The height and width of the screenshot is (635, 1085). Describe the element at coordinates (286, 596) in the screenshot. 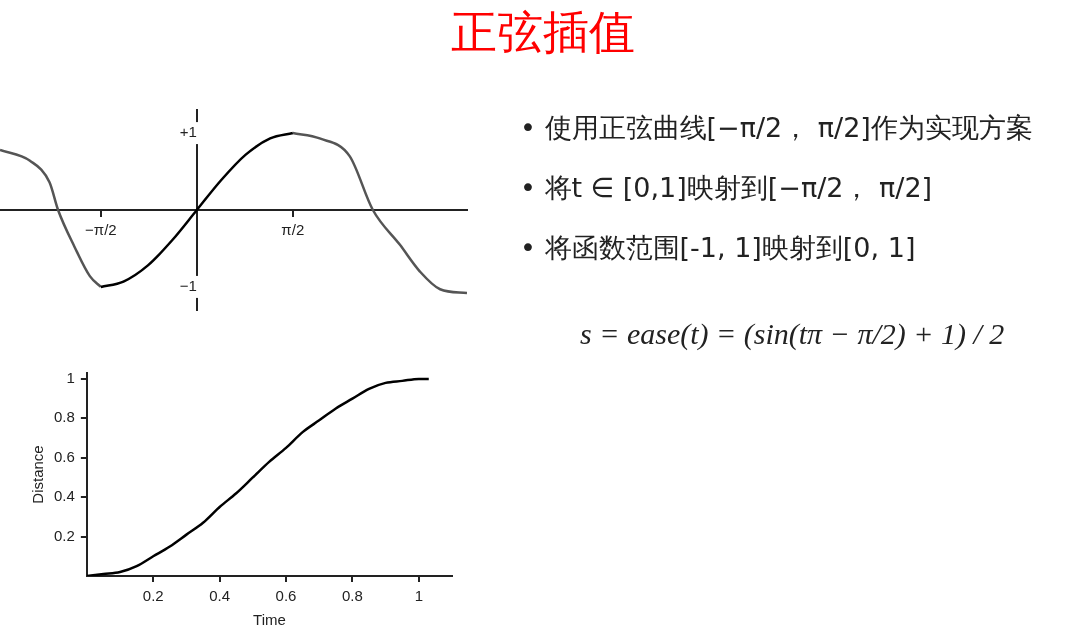

I see `x-tick-label: 0.6` at that location.